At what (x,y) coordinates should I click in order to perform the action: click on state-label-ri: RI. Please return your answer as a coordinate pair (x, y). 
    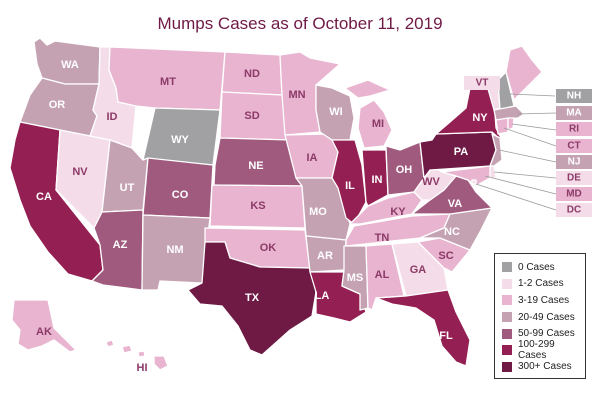
    Looking at the image, I should click on (574, 129).